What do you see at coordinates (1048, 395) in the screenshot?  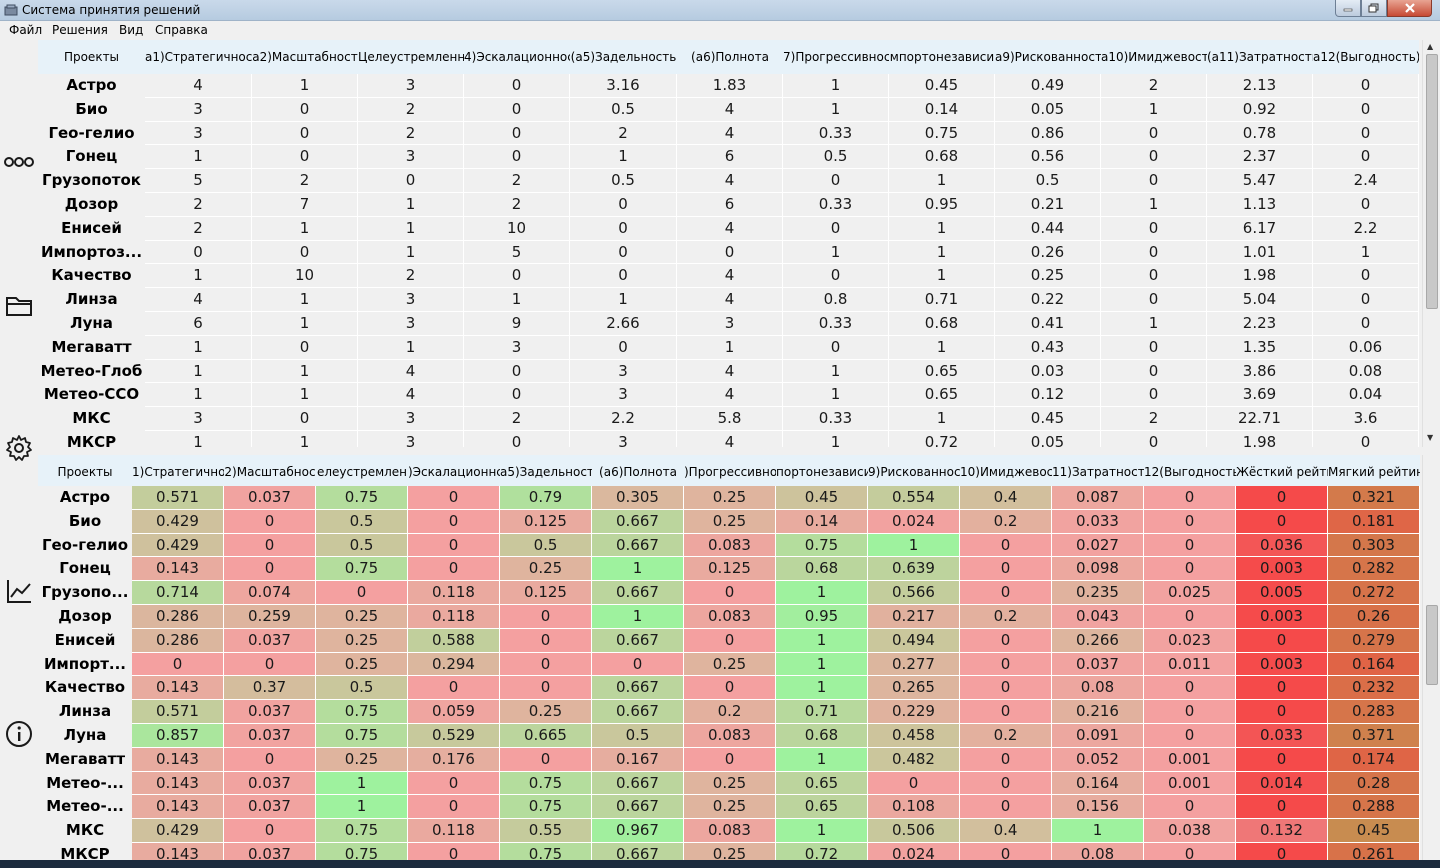 I see `table-cell: 0.12` at bounding box center [1048, 395].